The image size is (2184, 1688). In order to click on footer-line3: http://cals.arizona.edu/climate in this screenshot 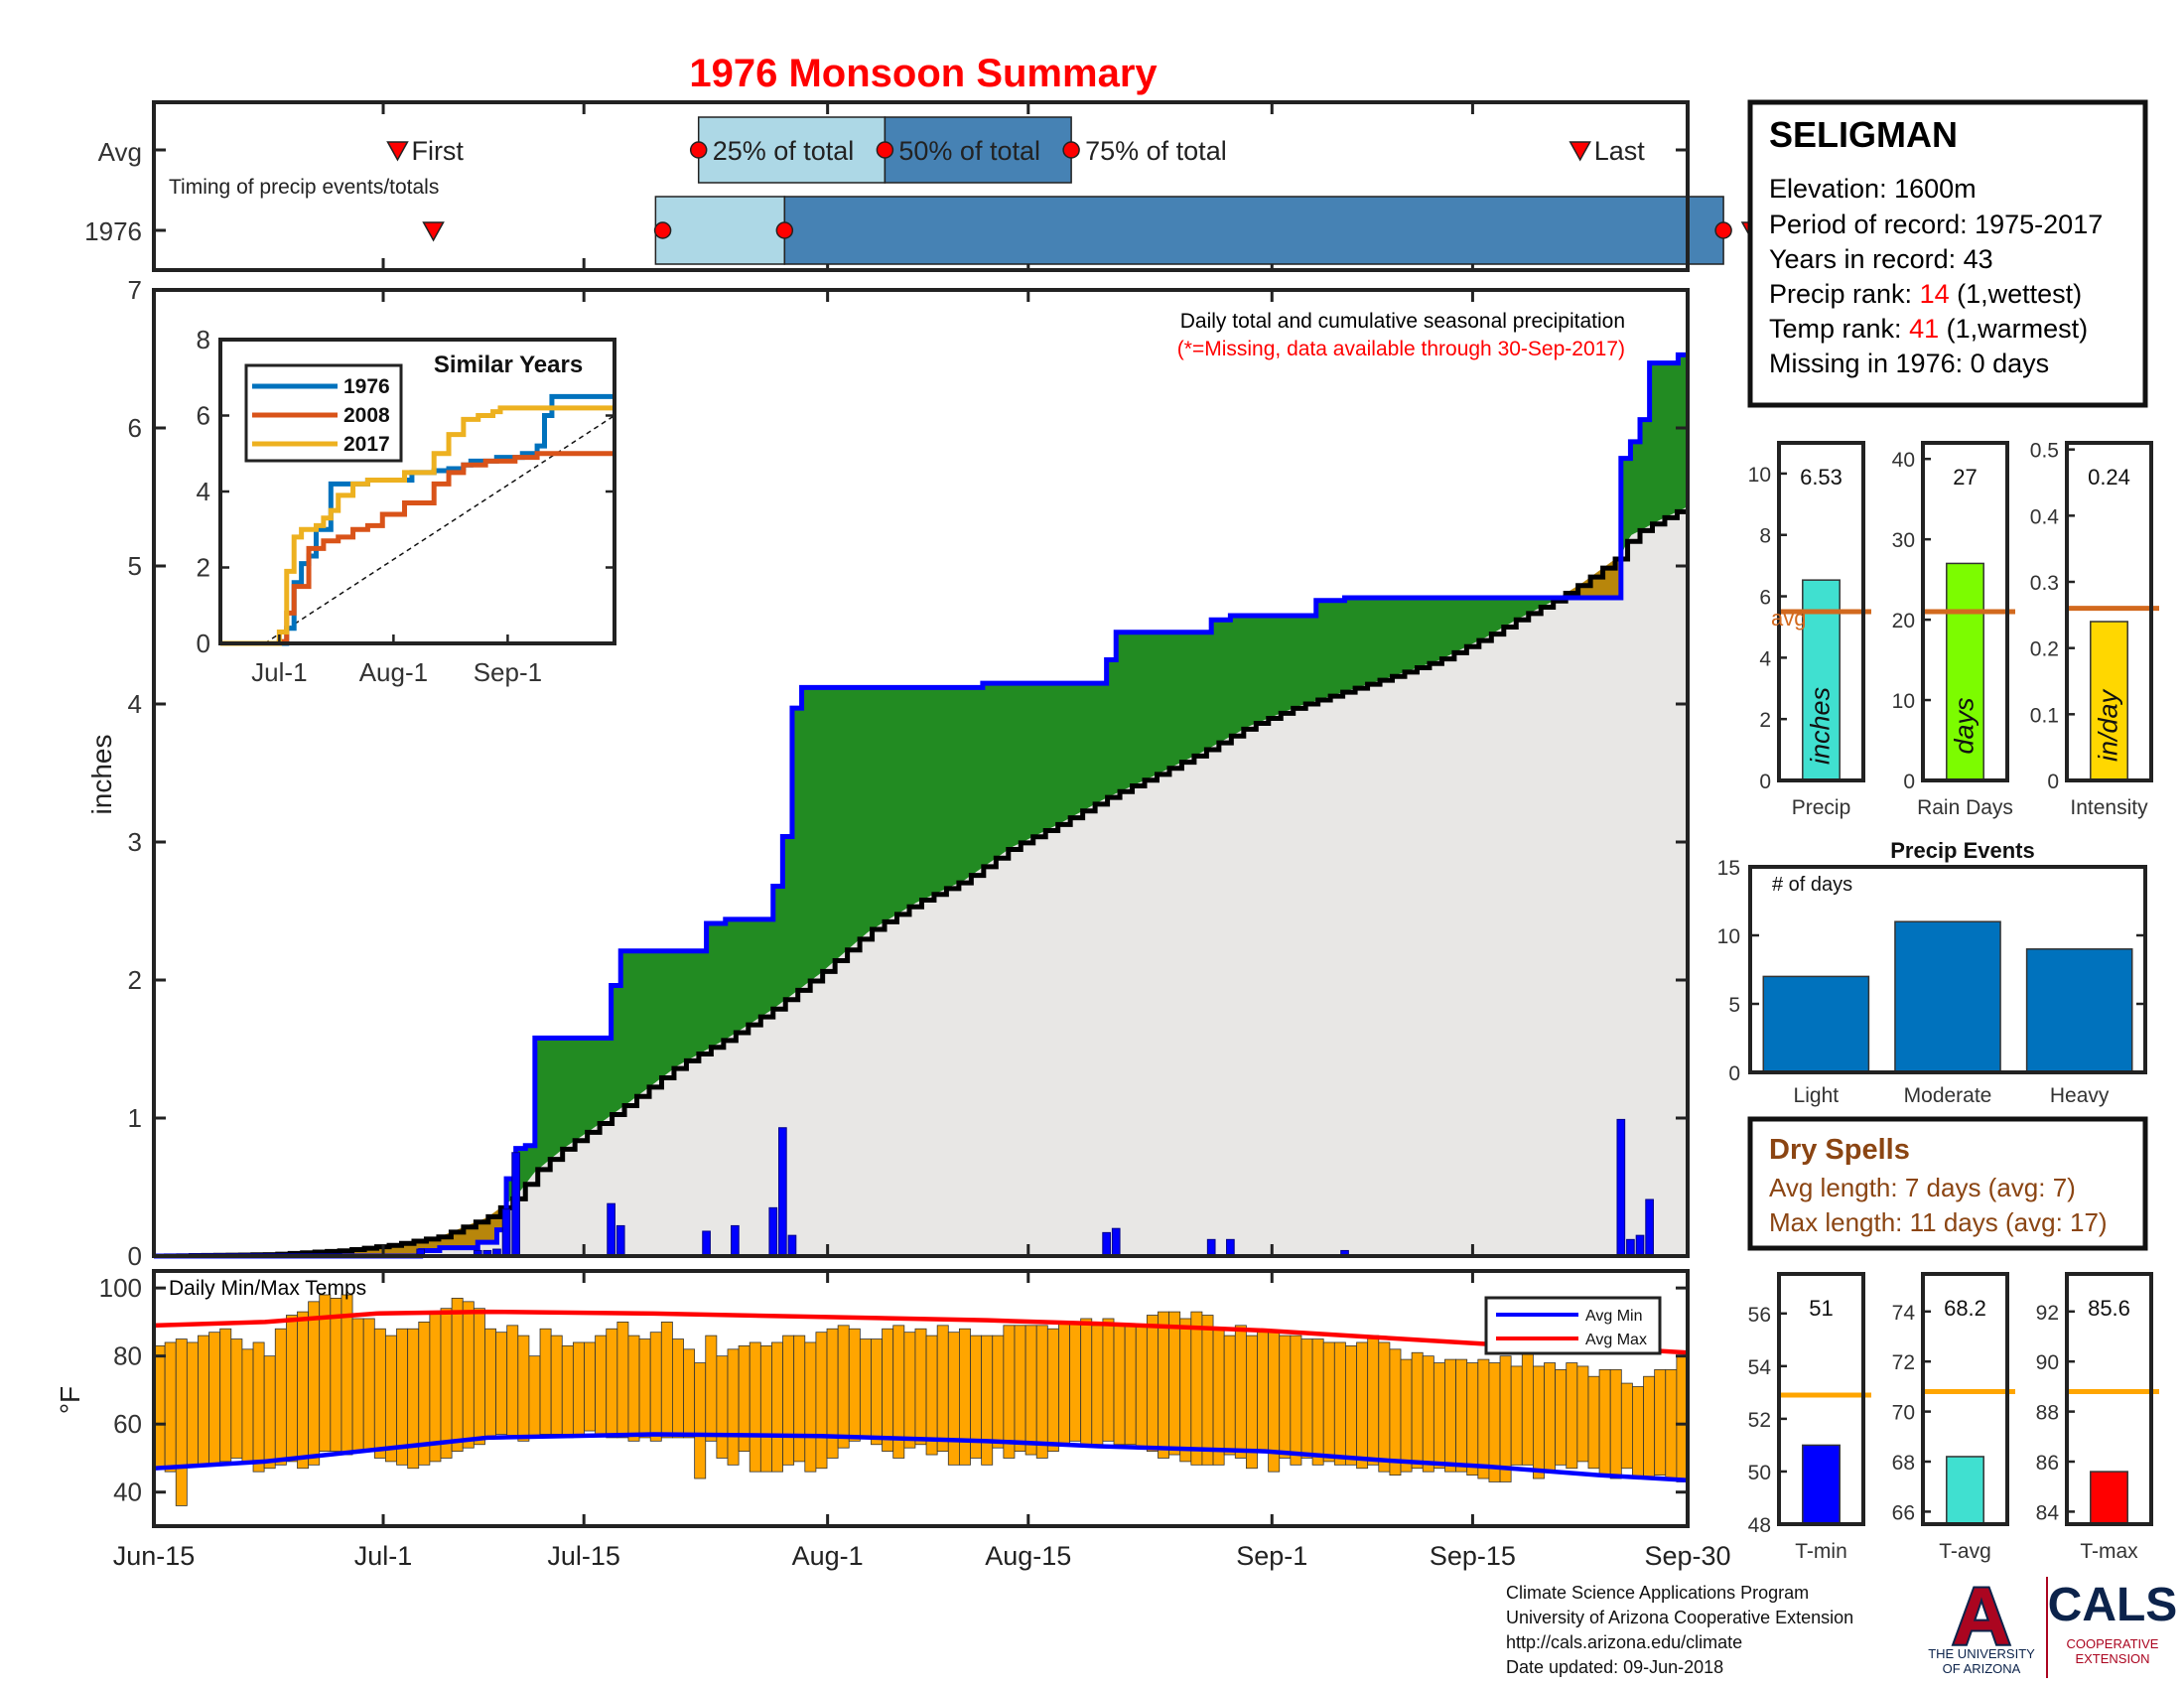, I will do `click(1624, 1642)`.